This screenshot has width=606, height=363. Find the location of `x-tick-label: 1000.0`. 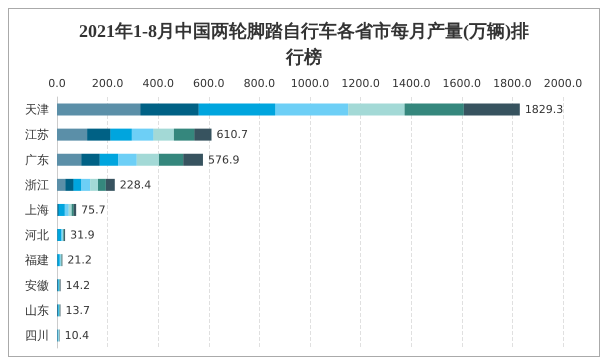

x-tick-label: 1000.0 is located at coordinates (310, 83).